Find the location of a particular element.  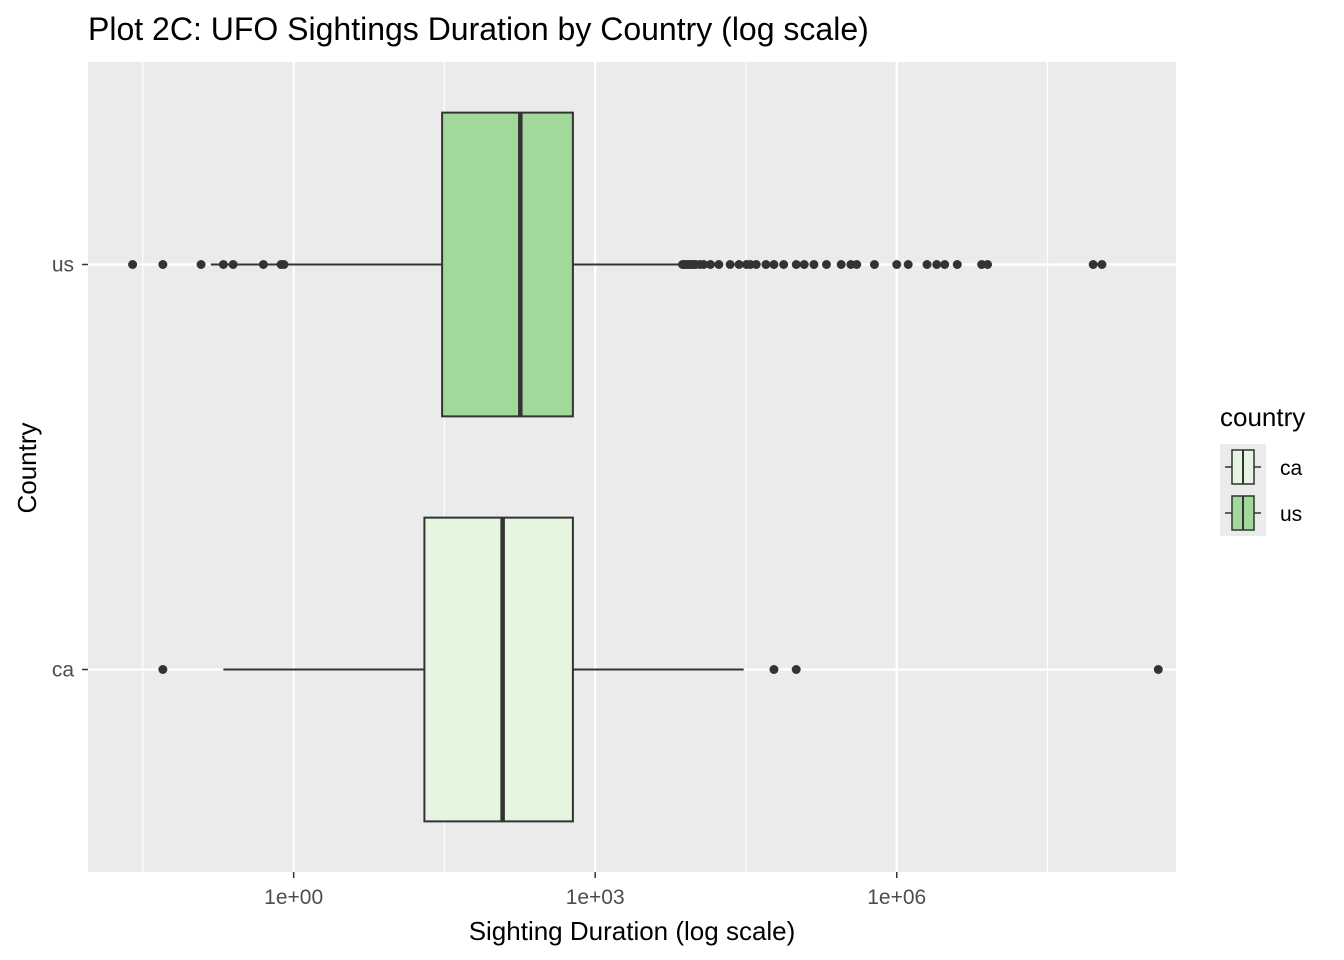

x-tick-label: 1e+03 is located at coordinates (595, 897).